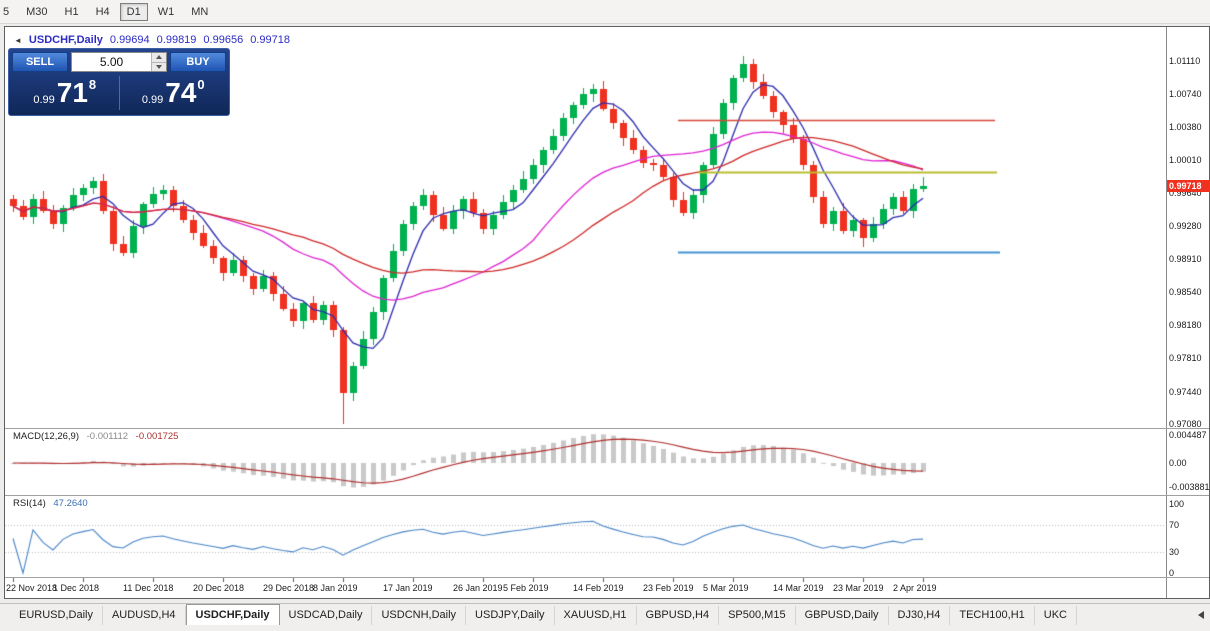 This screenshot has width=1210, height=631. I want to click on one-click-trading-panel: SELL 5.00 BUY 0.99 71 8 0.99 74 0, so click(119, 82).